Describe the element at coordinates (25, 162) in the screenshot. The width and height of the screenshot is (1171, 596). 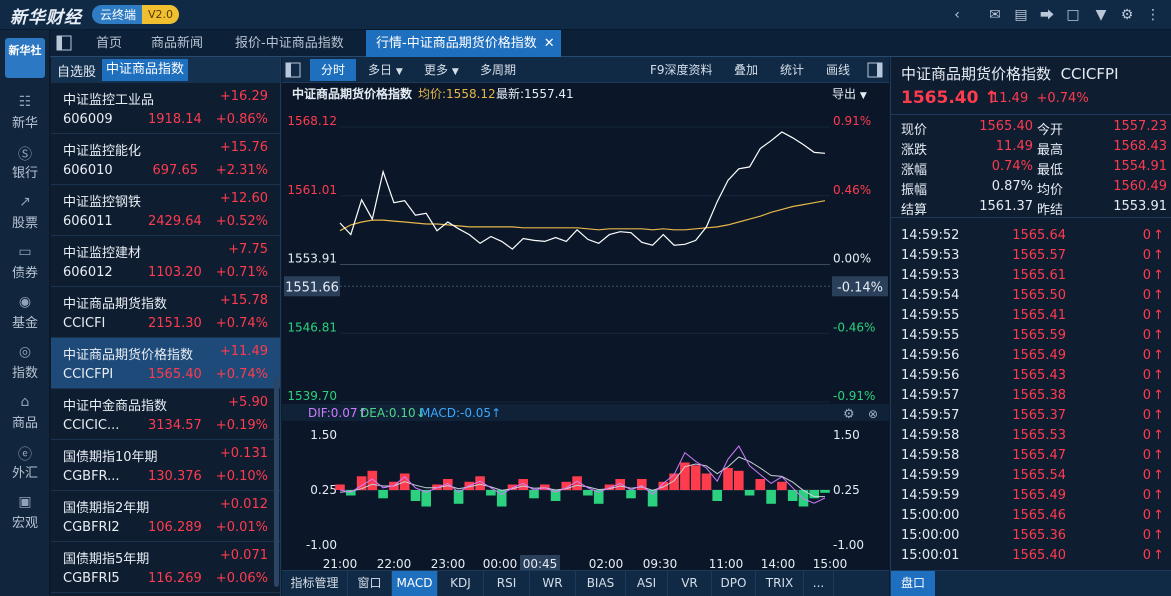
I see `nav-bank: Ⓢ 银行` at that location.